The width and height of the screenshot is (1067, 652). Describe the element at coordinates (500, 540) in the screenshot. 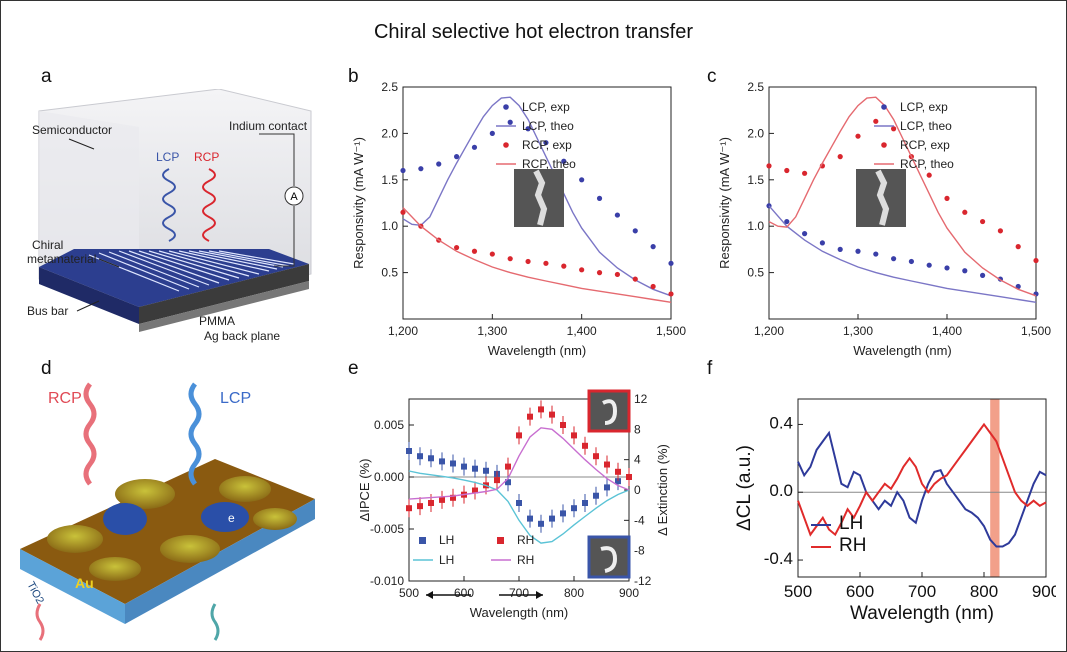

I see `legend-marker` at that location.